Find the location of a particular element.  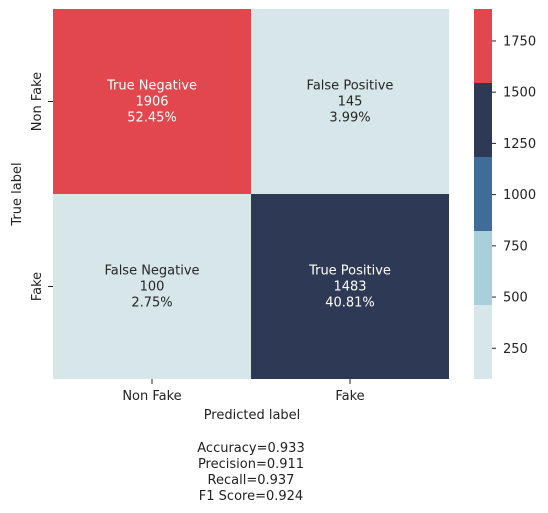

cell-category-label: True Negative is located at coordinates (151, 86).